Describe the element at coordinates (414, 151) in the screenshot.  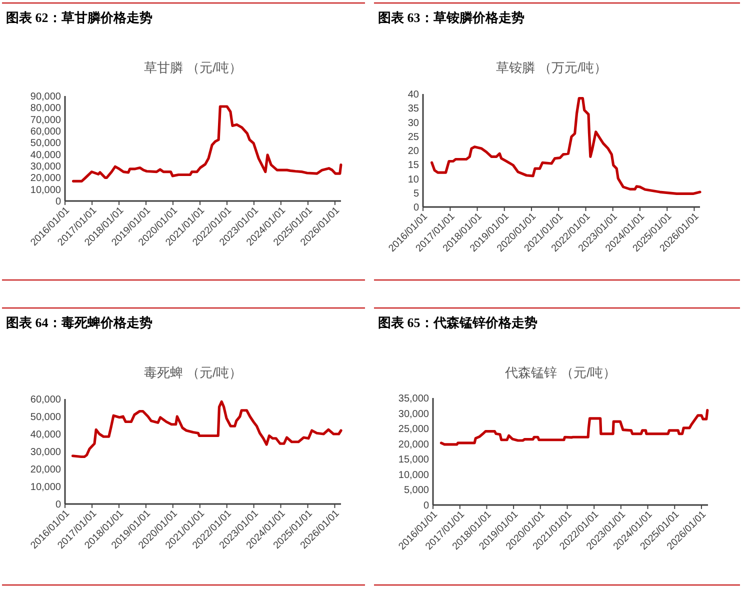
I see `y-tick-label: 20` at that location.